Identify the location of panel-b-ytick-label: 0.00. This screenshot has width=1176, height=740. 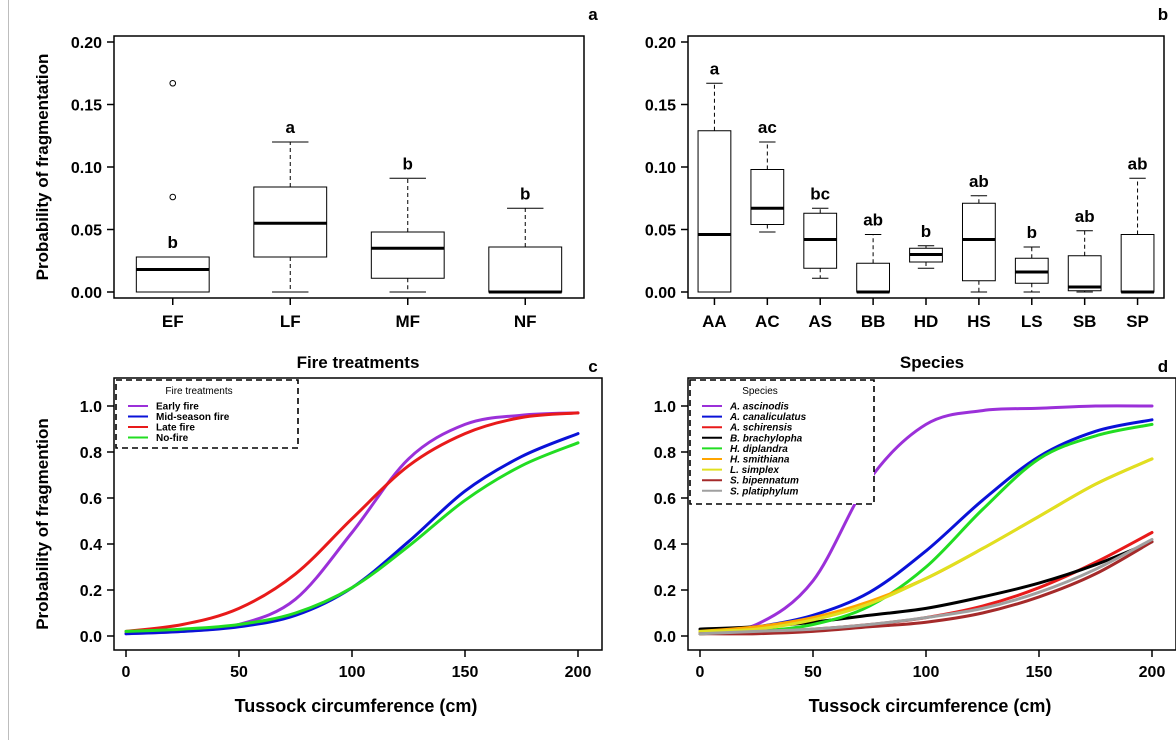
(660, 293).